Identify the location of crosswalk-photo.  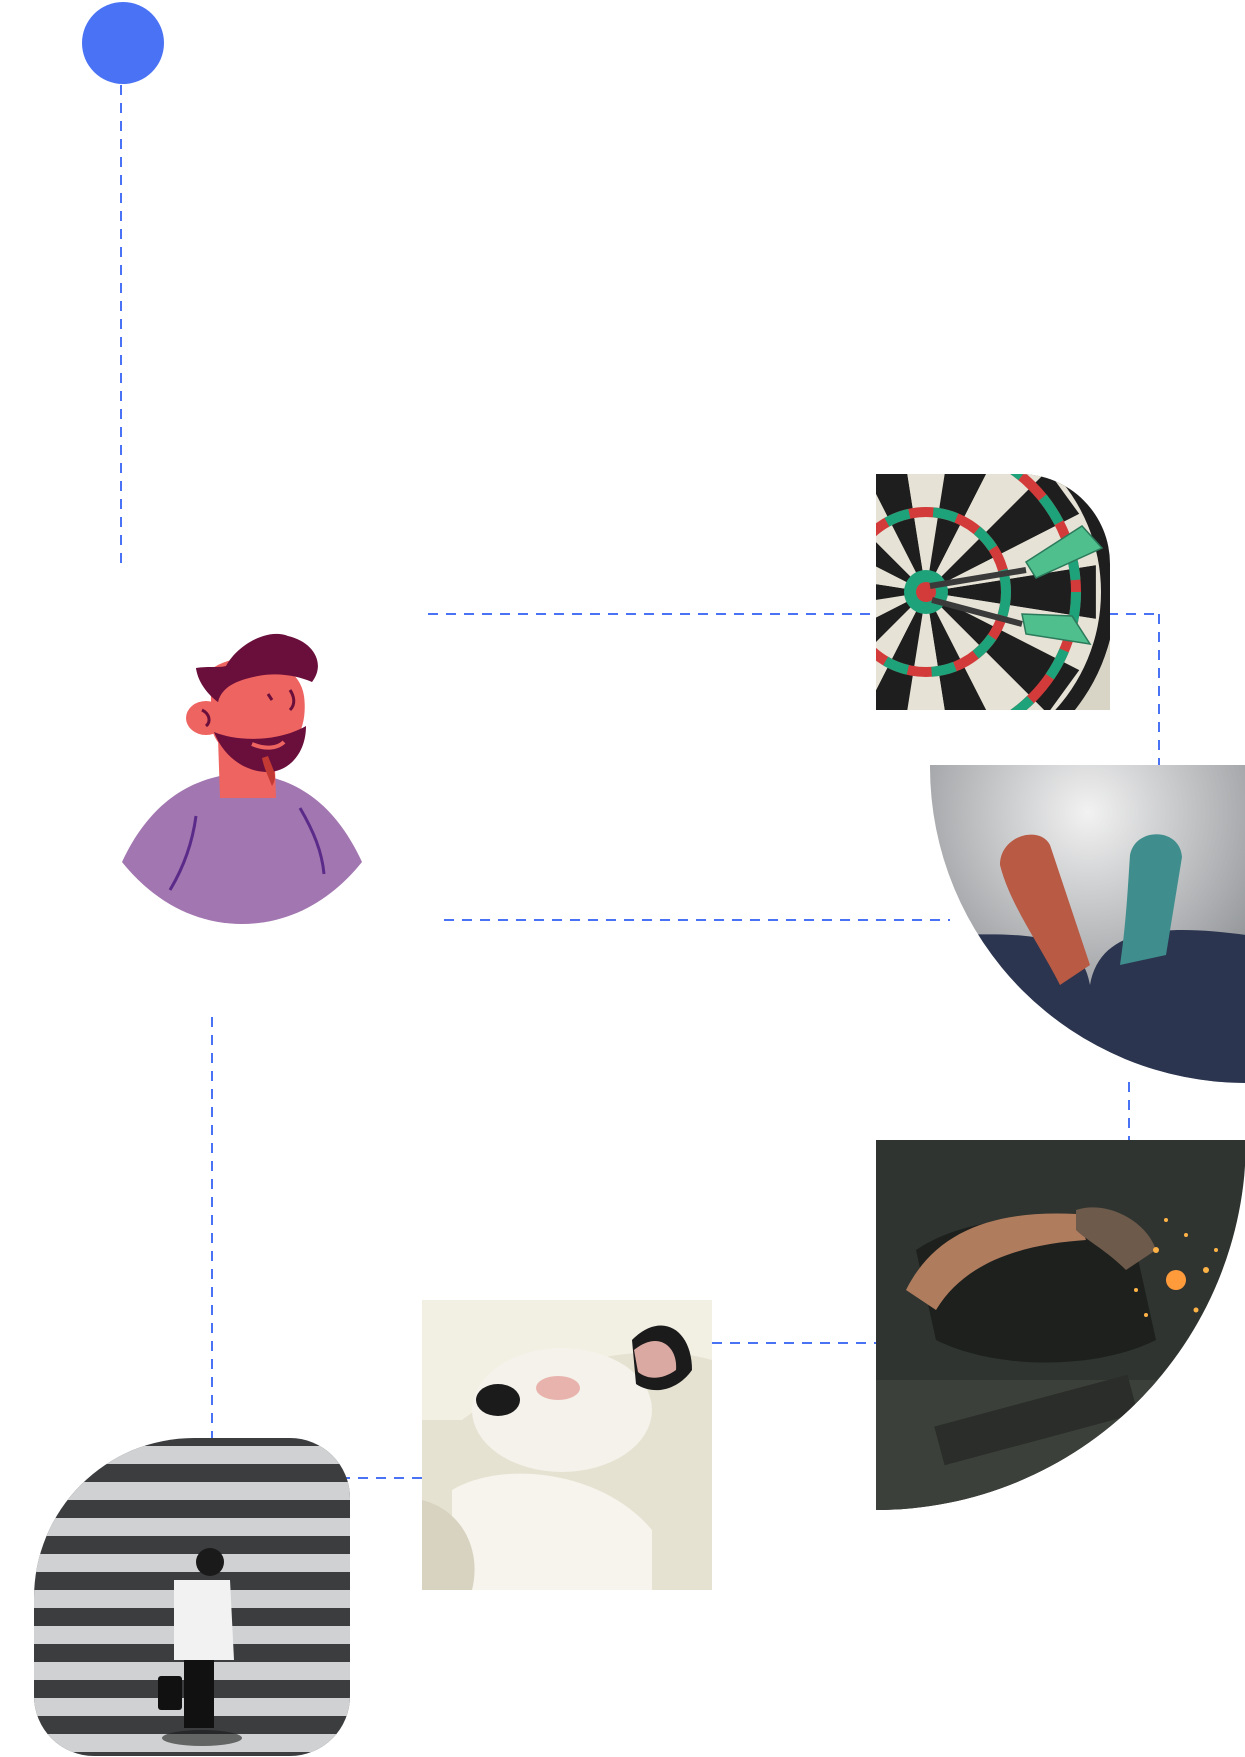
(192, 1597).